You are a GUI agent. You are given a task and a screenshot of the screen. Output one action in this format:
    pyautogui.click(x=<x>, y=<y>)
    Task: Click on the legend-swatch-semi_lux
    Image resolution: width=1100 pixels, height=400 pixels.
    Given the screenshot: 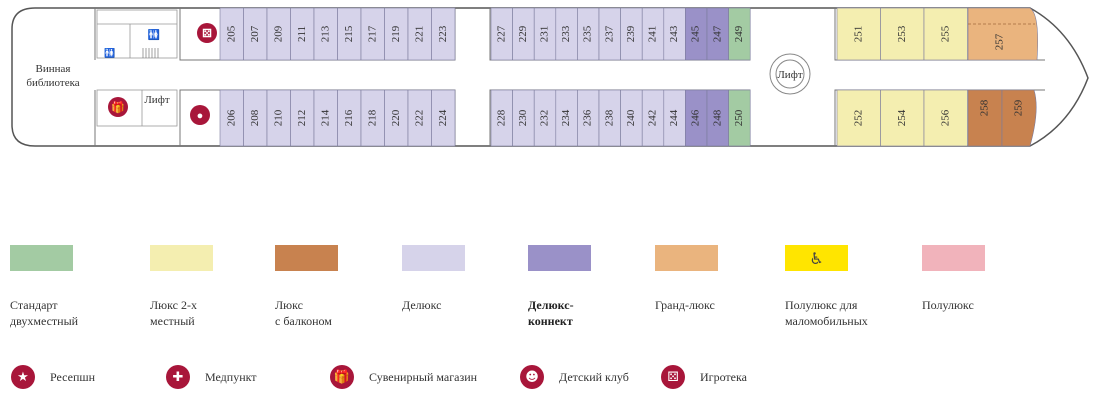 What is the action you would take?
    pyautogui.click(x=953, y=258)
    